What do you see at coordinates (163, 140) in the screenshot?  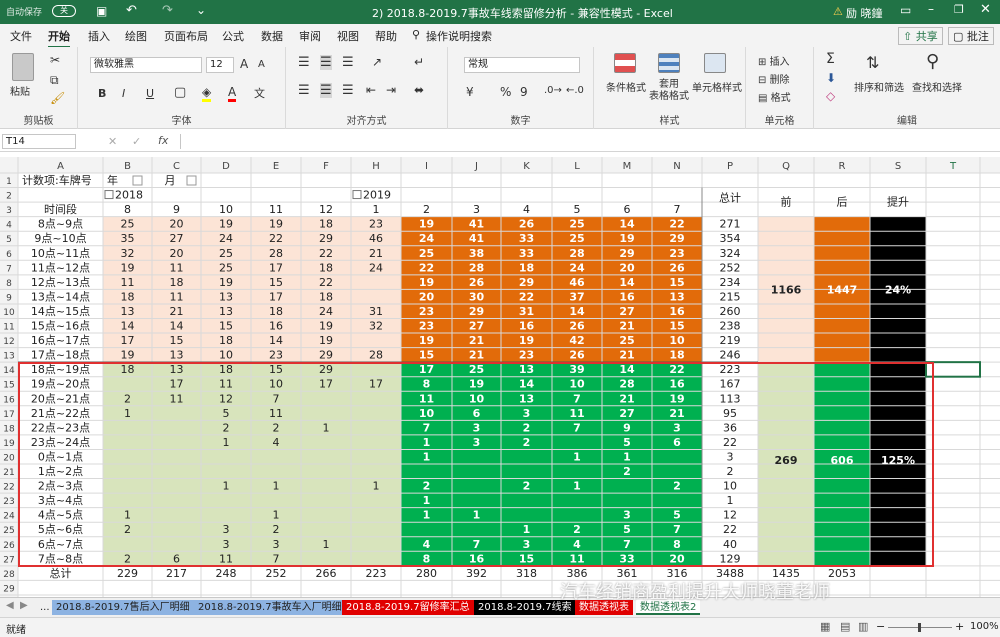 I see `insert-function-button: fx` at bounding box center [163, 140].